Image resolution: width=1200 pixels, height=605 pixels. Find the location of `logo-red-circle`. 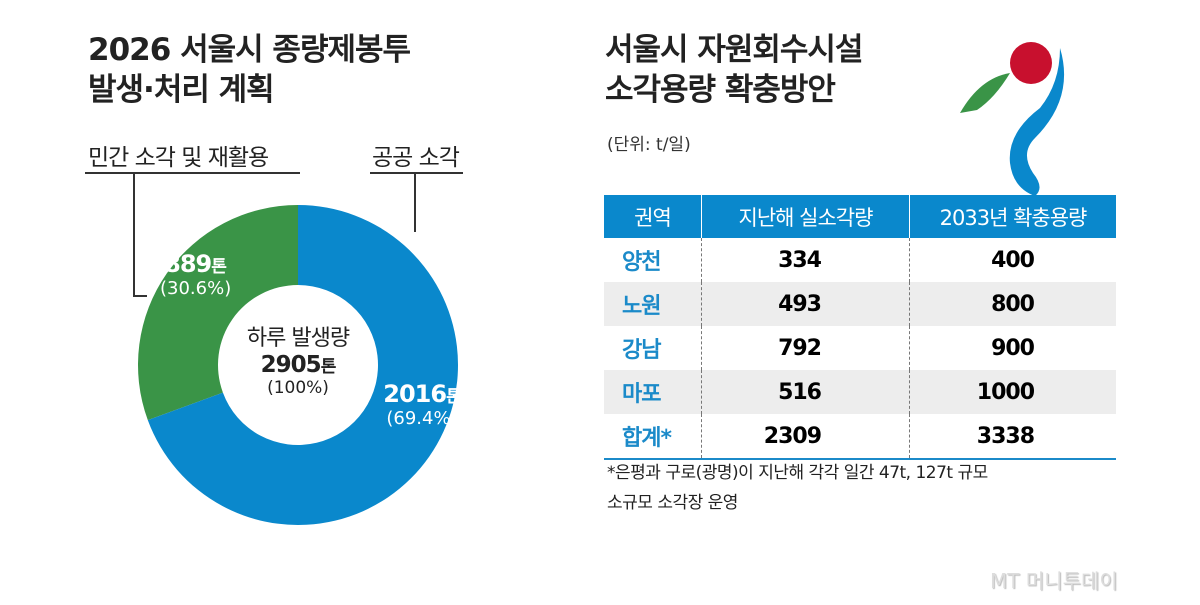

logo-red-circle is located at coordinates (1031, 63).